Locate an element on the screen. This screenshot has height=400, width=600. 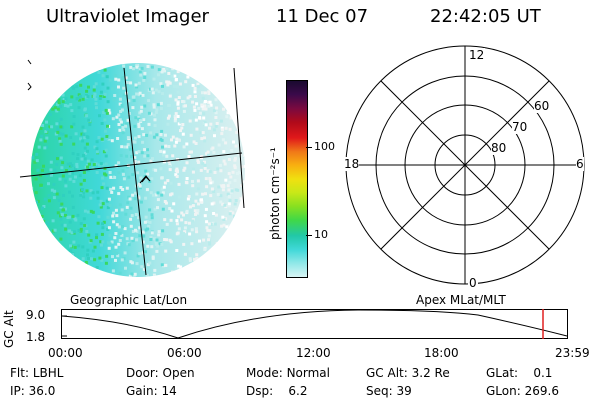
lat-label-60: 60 is located at coordinates (542, 106).